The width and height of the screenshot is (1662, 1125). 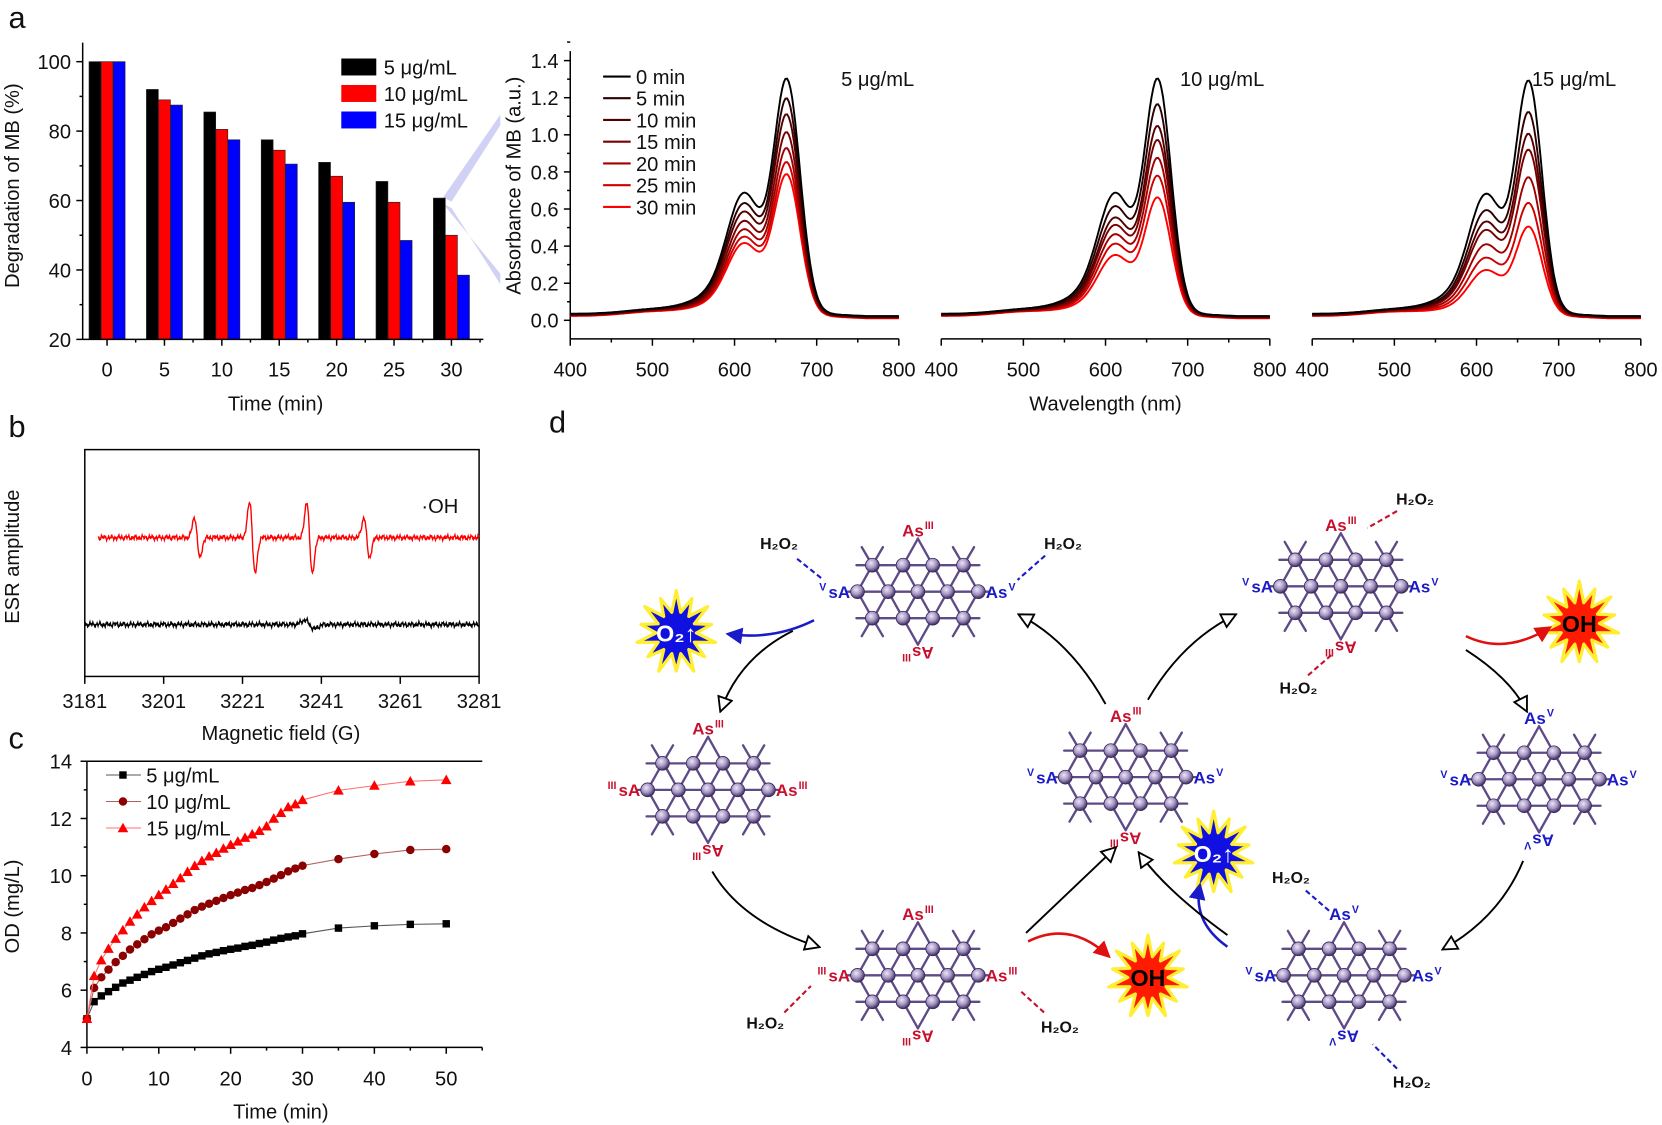 What do you see at coordinates (1002, 975) in the screenshot?
I see `as-label-right: AsIII` at bounding box center [1002, 975].